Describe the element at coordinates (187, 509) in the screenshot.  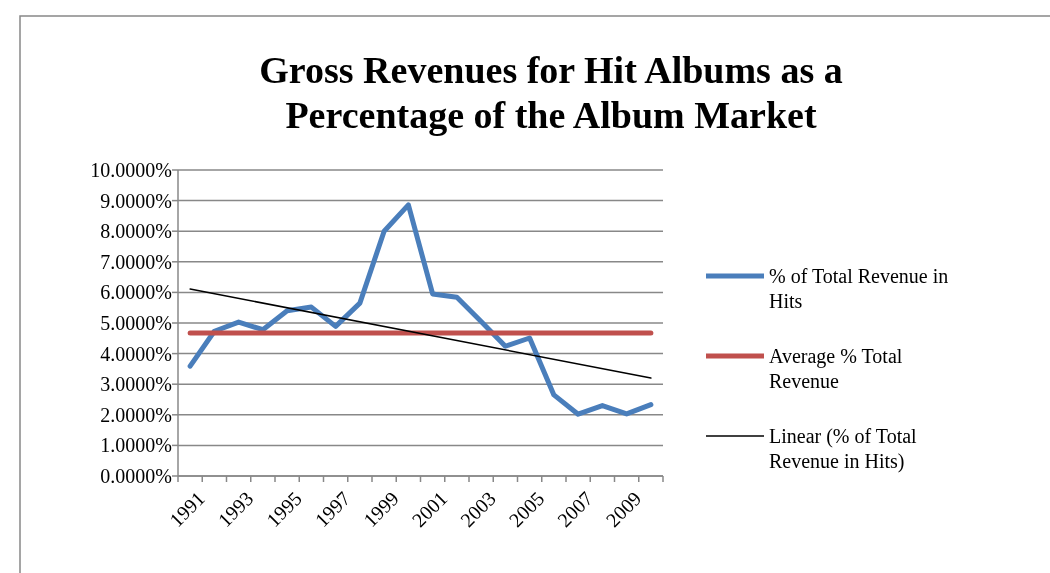
I see `x-tick-label: 1991` at that location.